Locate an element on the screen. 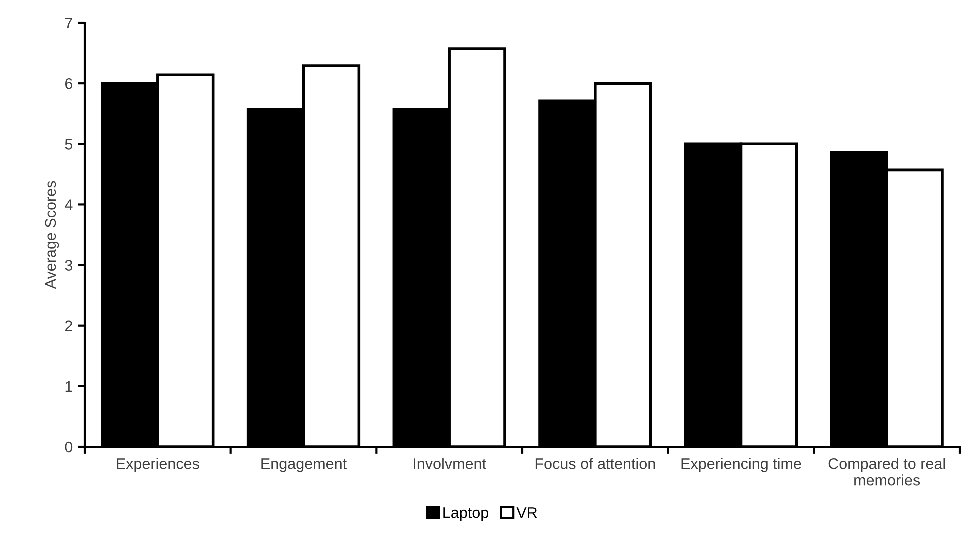 The height and width of the screenshot is (535, 965). y-tick-label: 6 is located at coordinates (69, 84).